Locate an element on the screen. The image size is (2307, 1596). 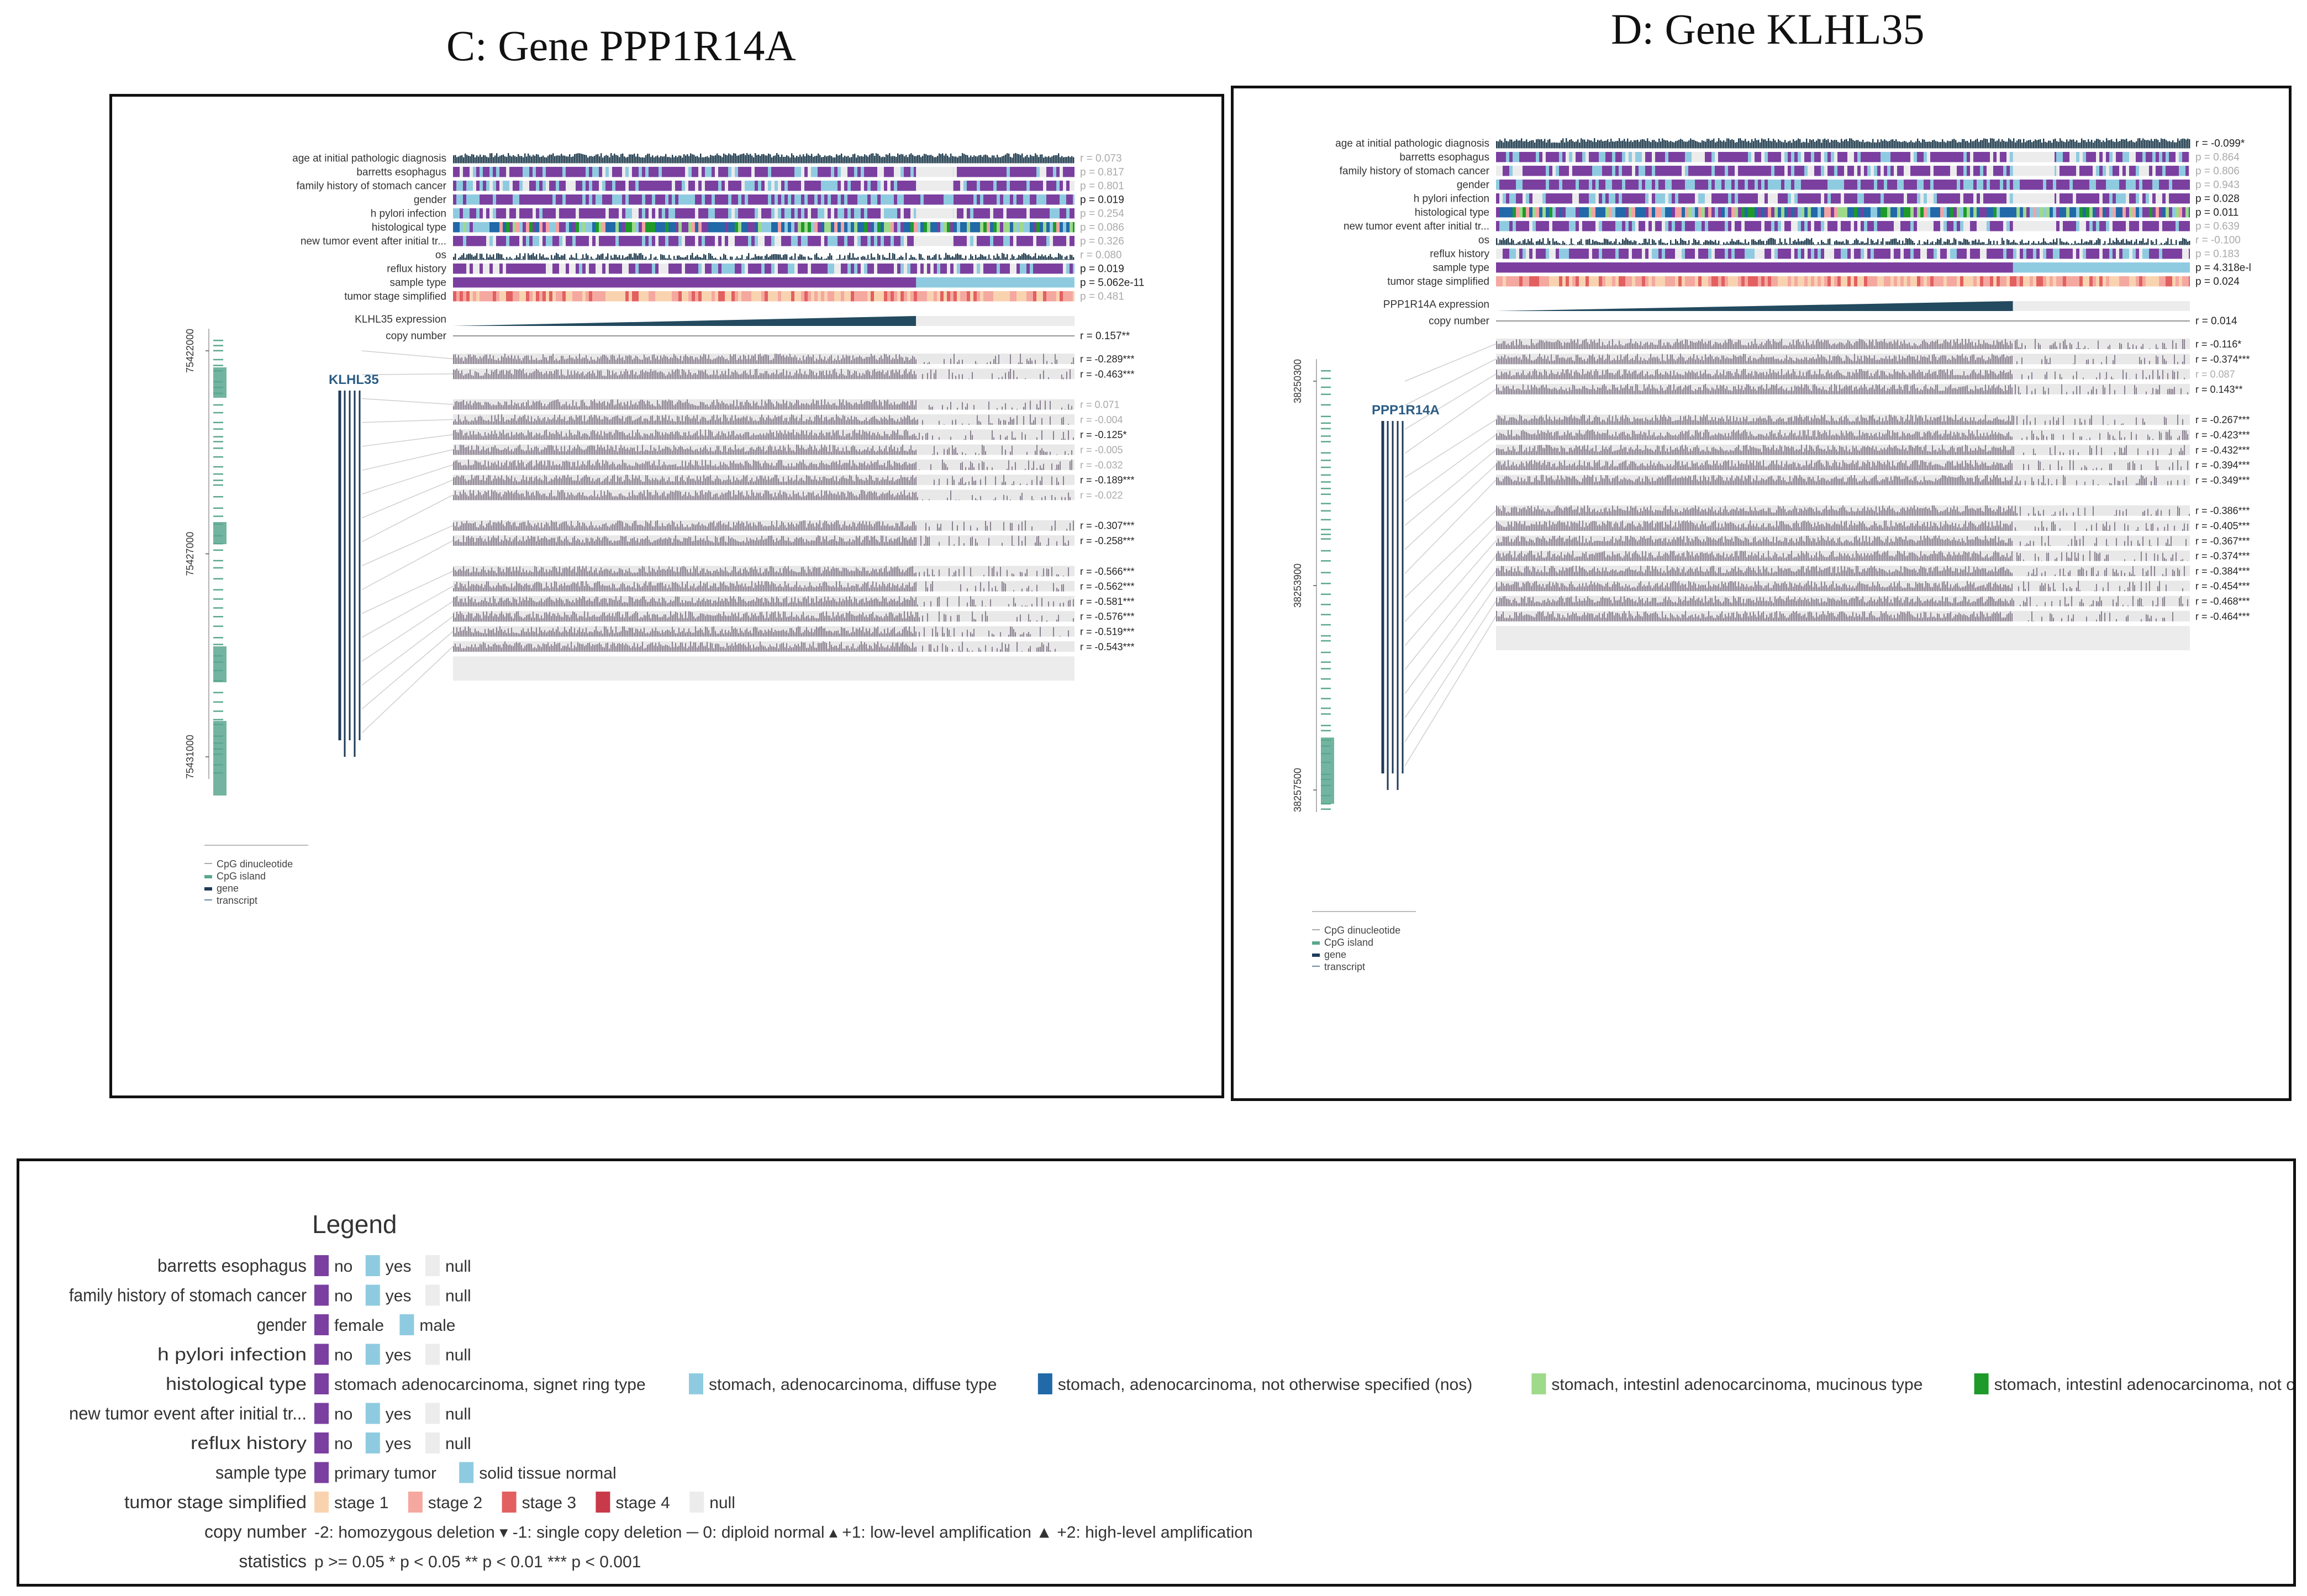
methylation-stat: r = -0.562*** is located at coordinates (1107, 586).